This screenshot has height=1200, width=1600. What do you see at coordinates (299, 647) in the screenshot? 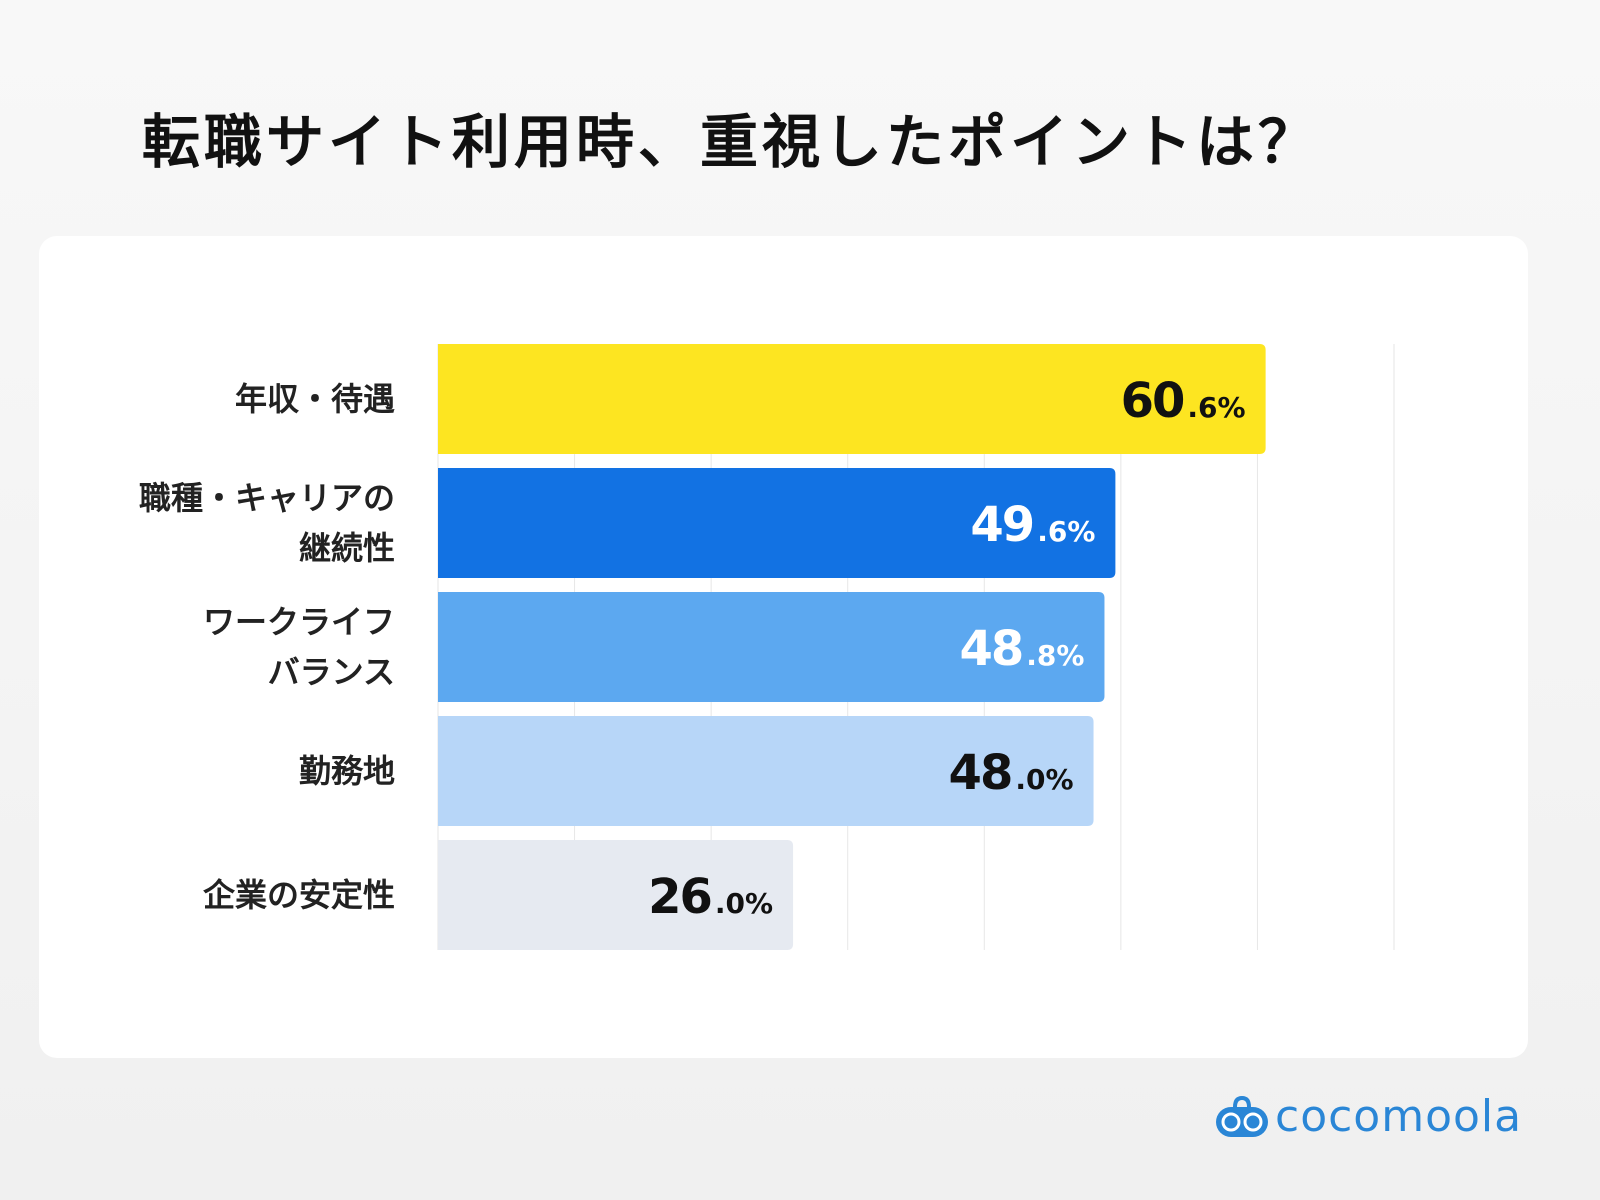
I see `category-label: ワークライフバランス` at bounding box center [299, 647].